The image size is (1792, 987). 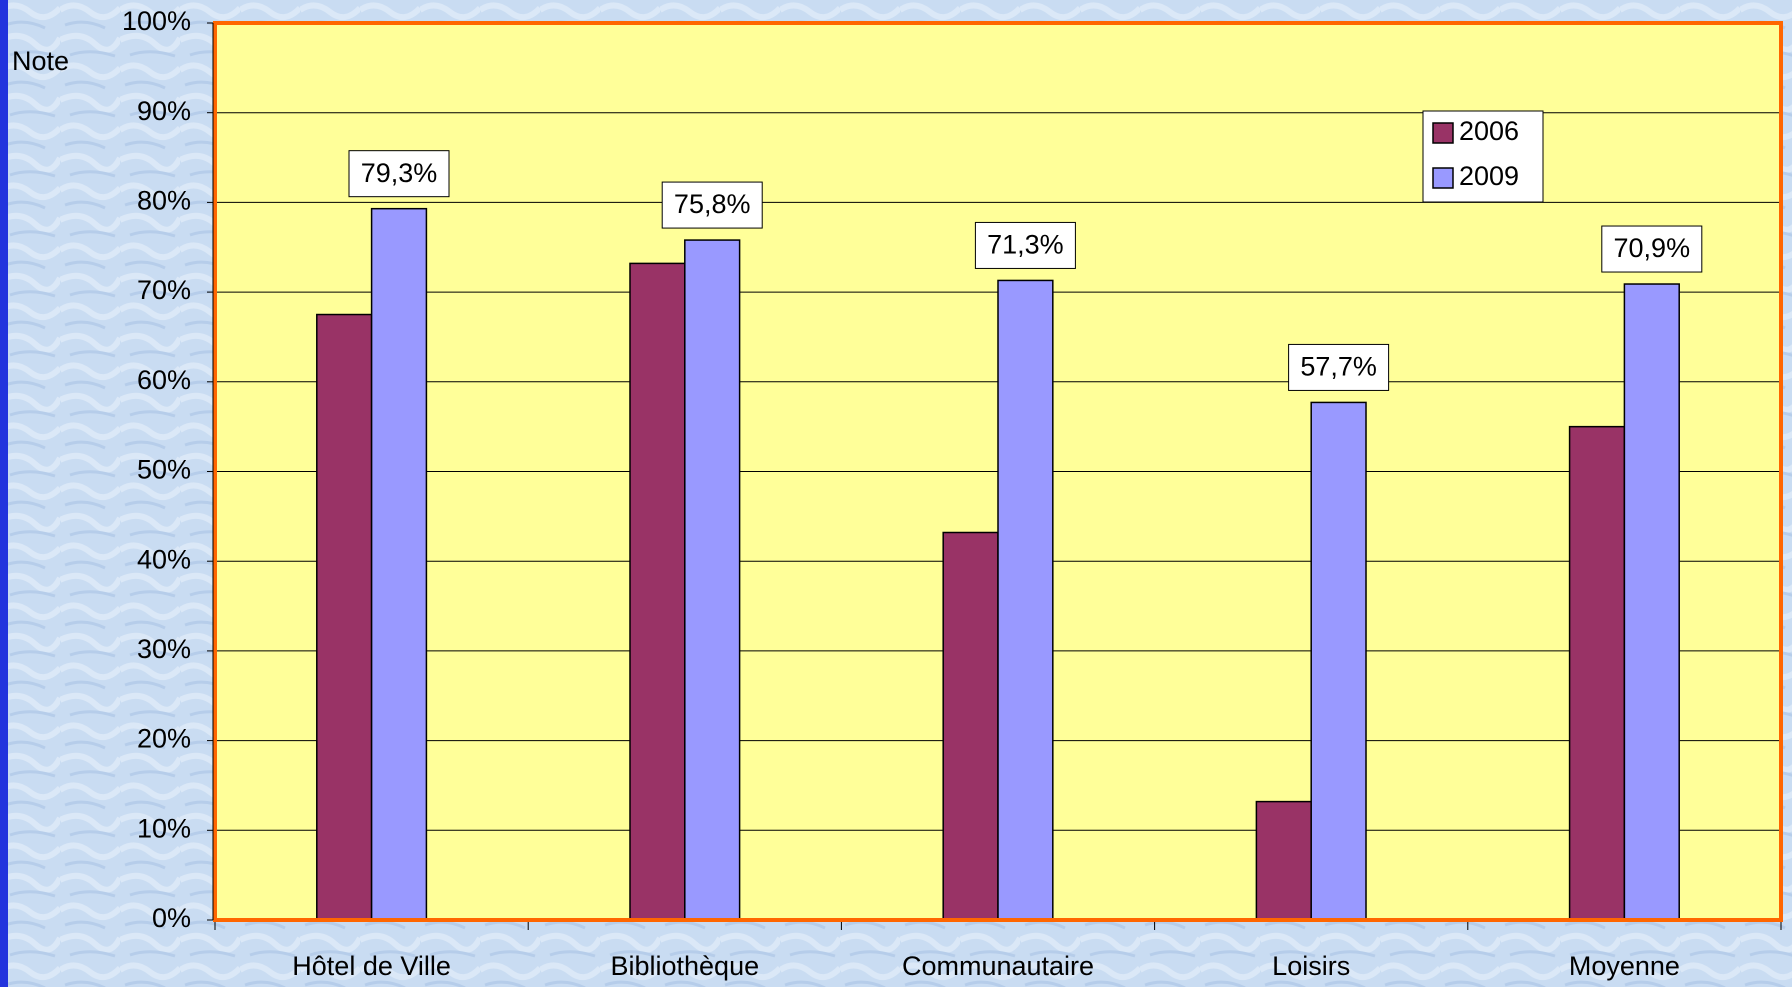 I want to click on x-tick-label: Communautaire, so click(x=998, y=966).